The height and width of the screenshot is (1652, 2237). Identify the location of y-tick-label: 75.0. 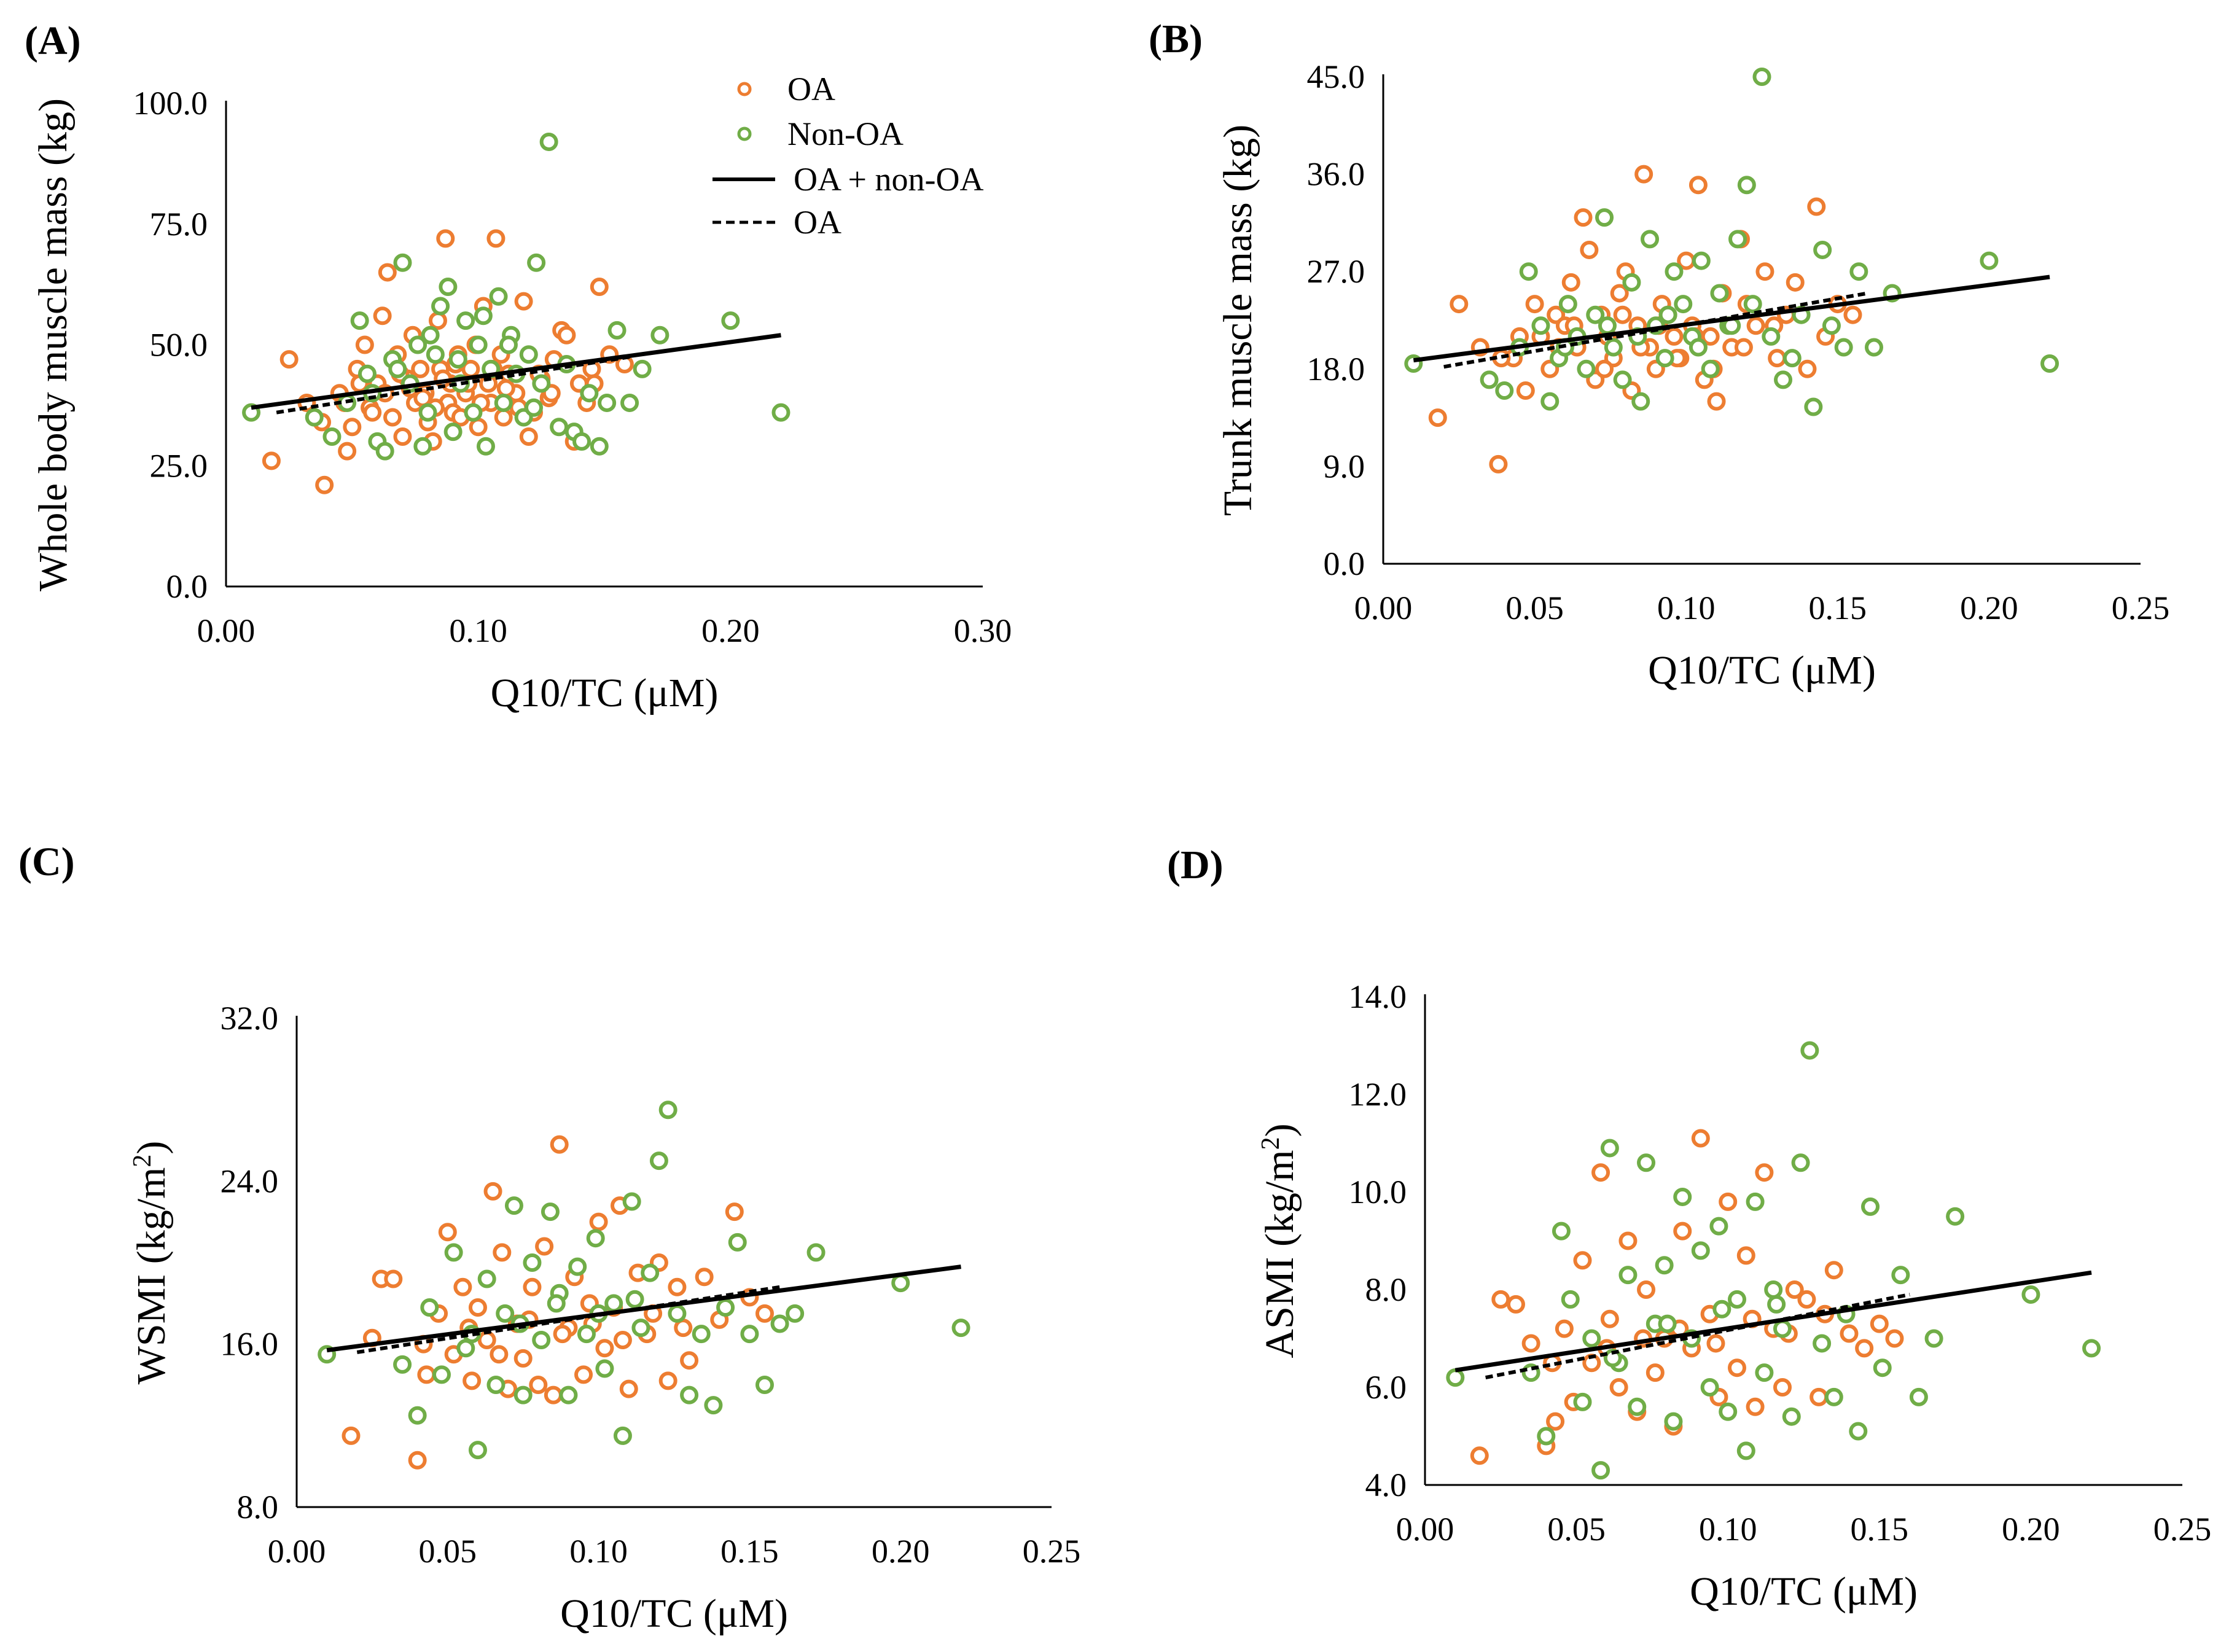
(179, 224).